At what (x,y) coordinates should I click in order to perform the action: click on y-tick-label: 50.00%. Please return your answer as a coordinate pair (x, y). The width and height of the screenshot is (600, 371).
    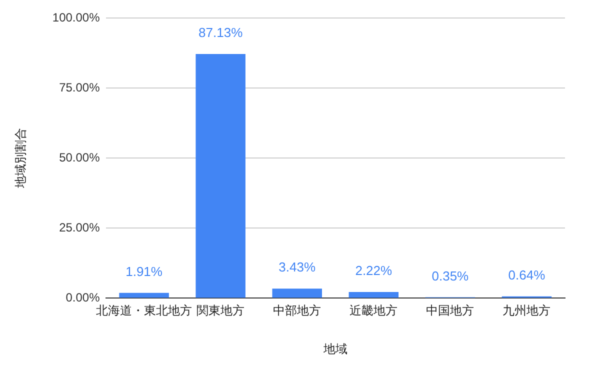
    Looking at the image, I should click on (79, 157).